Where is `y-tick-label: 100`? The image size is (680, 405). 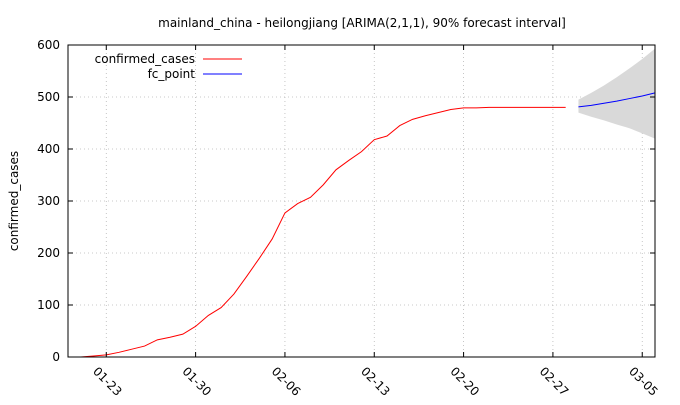
y-tick-label: 100 is located at coordinates (48, 305).